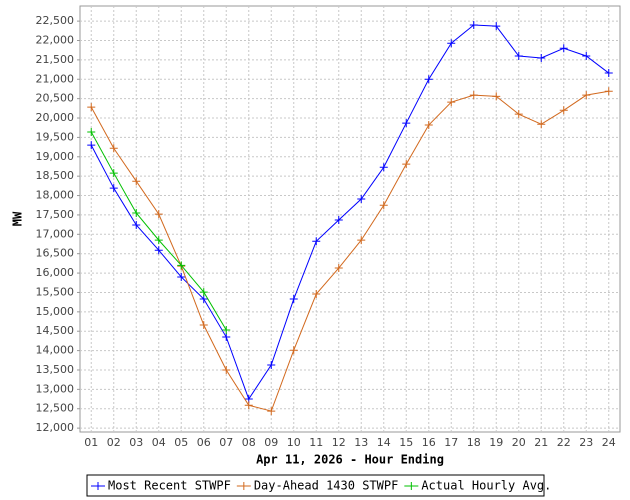 The height and width of the screenshot is (500, 630). What do you see at coordinates (361, 442) in the screenshot?
I see `x-tick-label: 13` at bounding box center [361, 442].